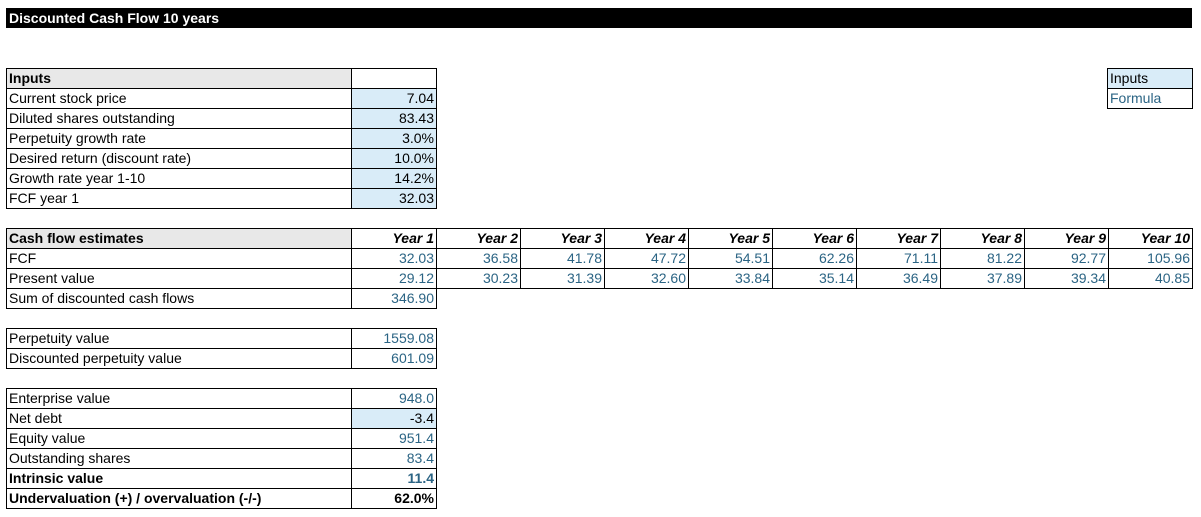 The image size is (1201, 517). What do you see at coordinates (179, 158) in the screenshot?
I see `input-label-discount-rate: Desired return (discount rate)` at bounding box center [179, 158].